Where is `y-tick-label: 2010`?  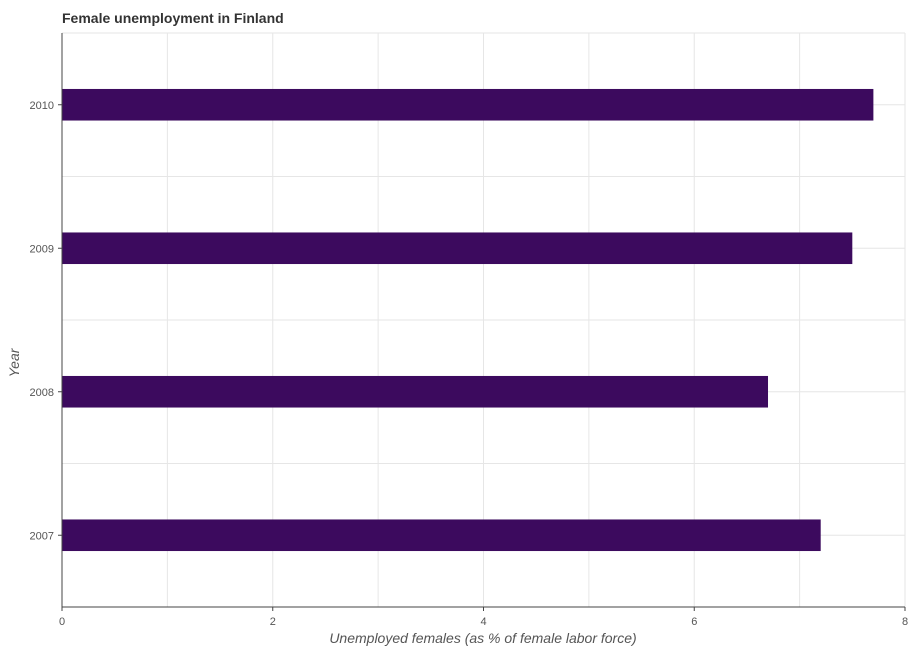 y-tick-label: 2010 is located at coordinates (42, 106).